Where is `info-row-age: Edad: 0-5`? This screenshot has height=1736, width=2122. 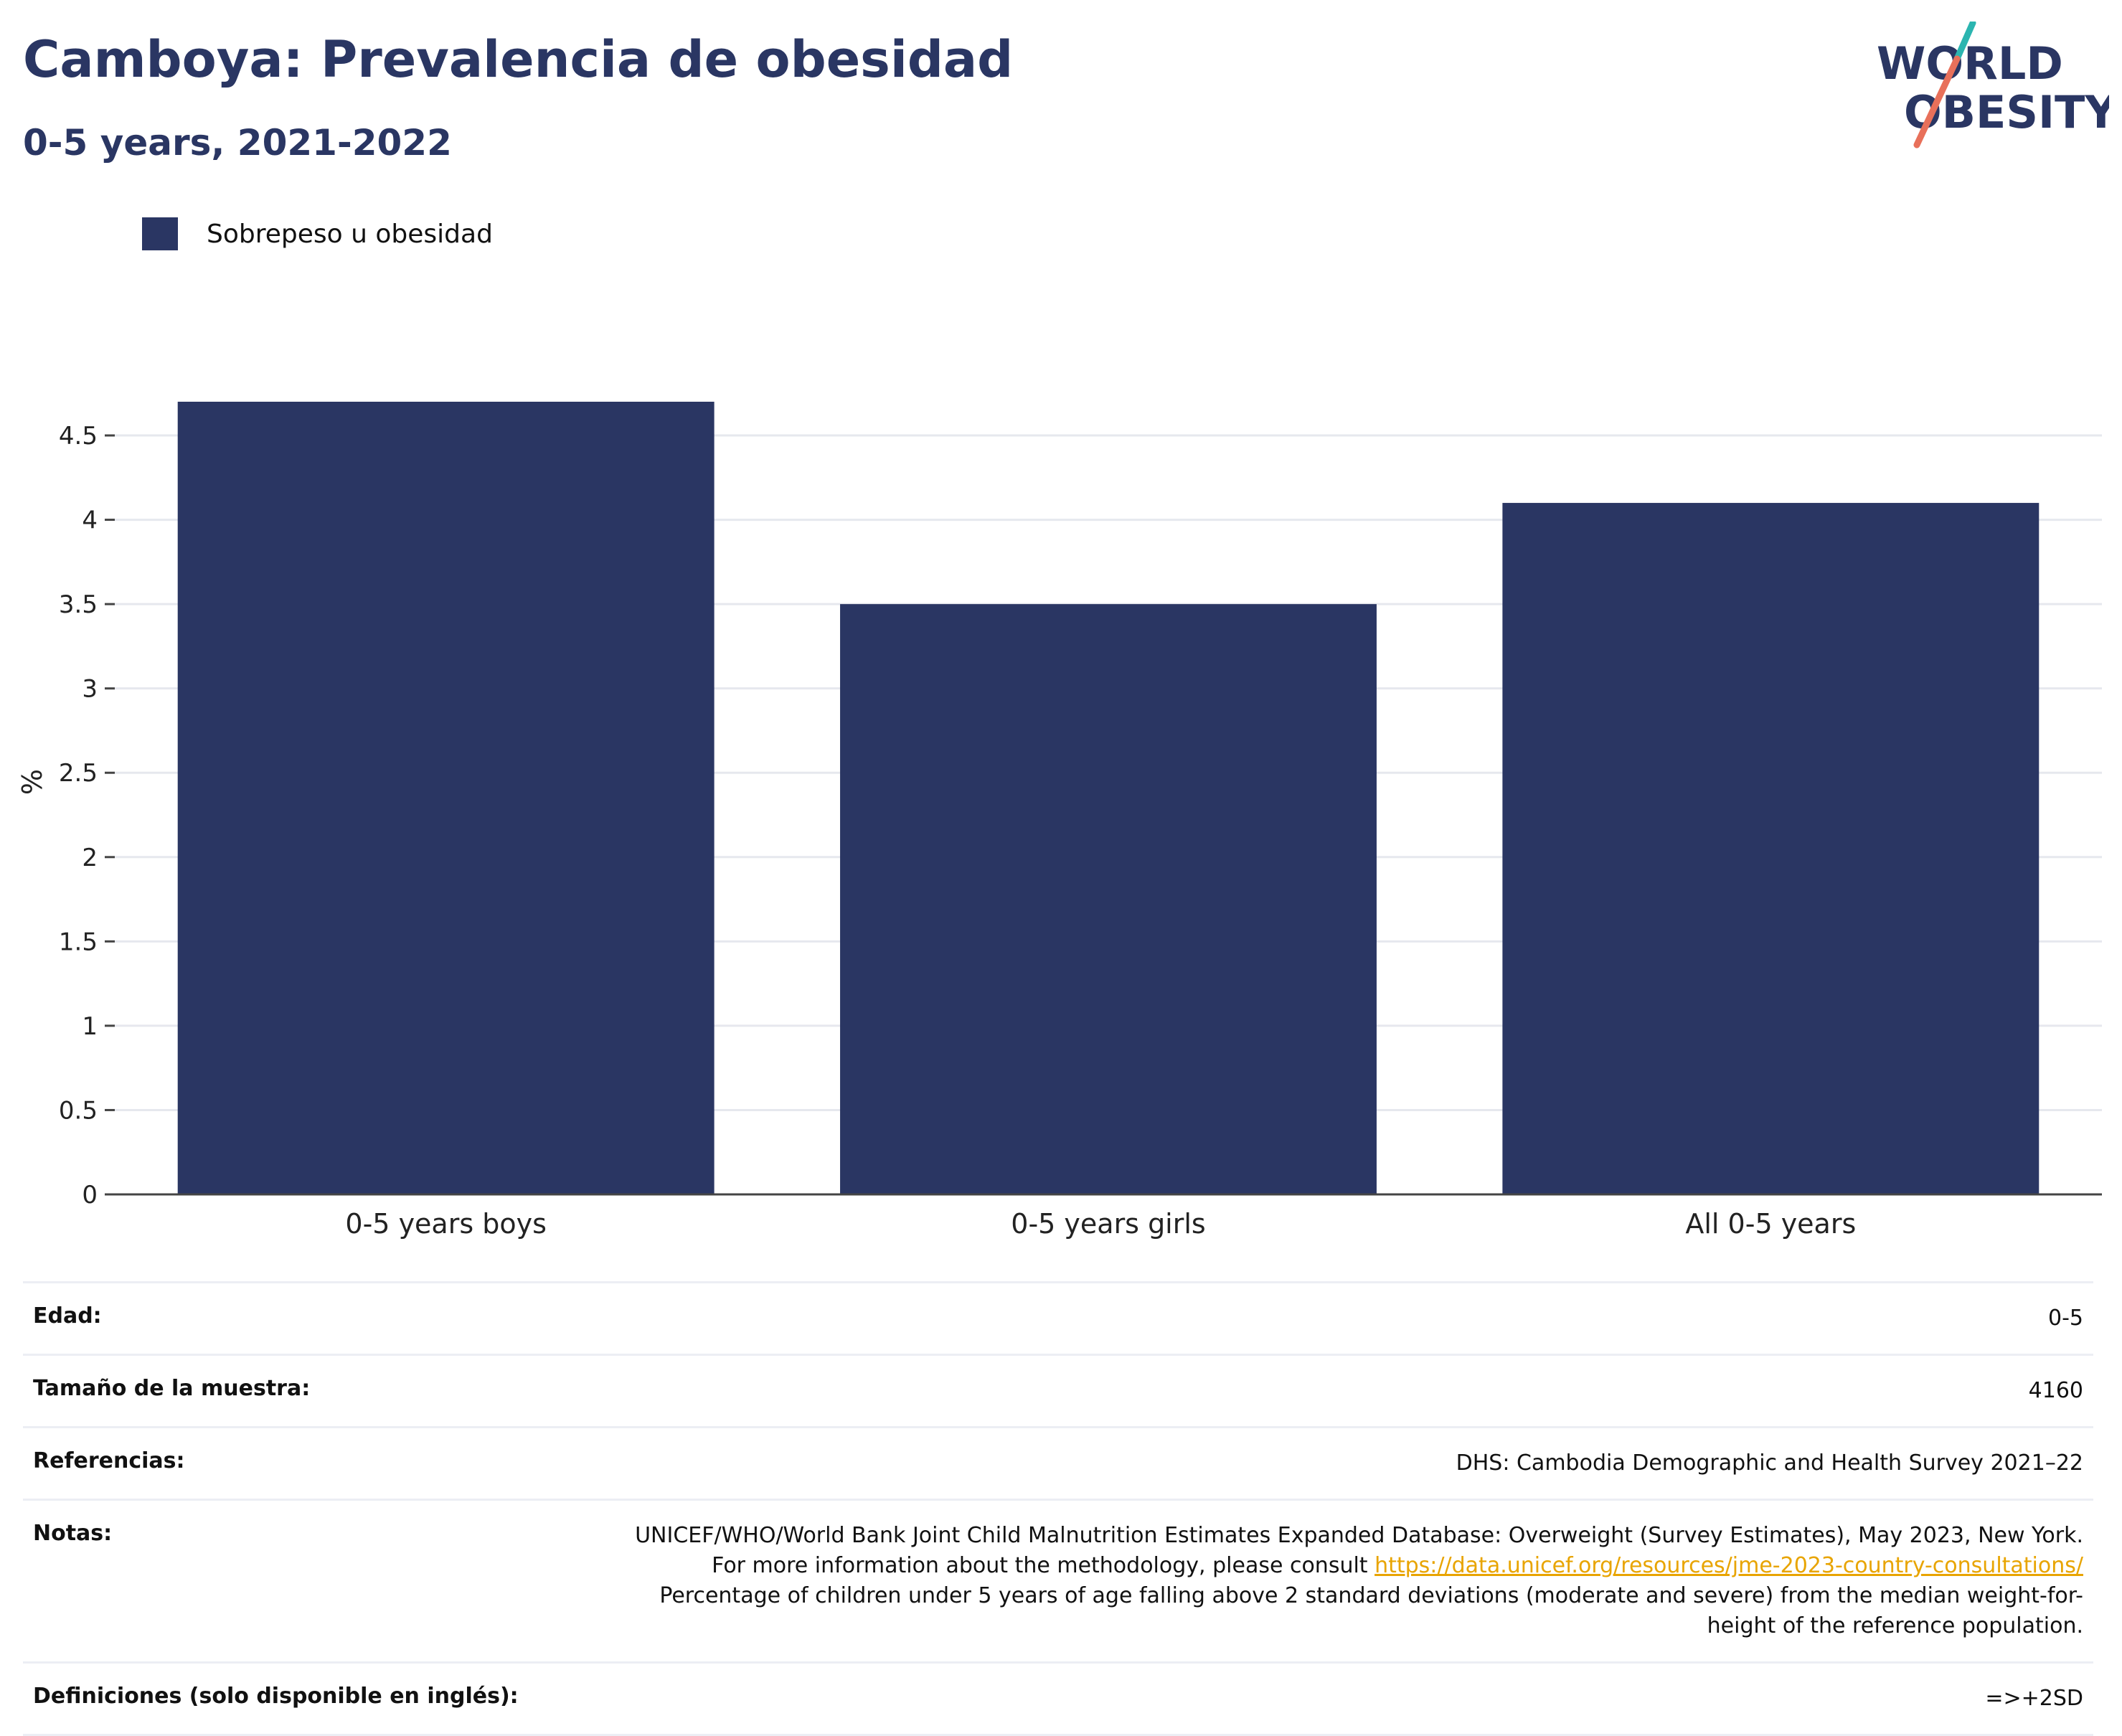 info-row-age: Edad: 0-5 is located at coordinates (1058, 1318).